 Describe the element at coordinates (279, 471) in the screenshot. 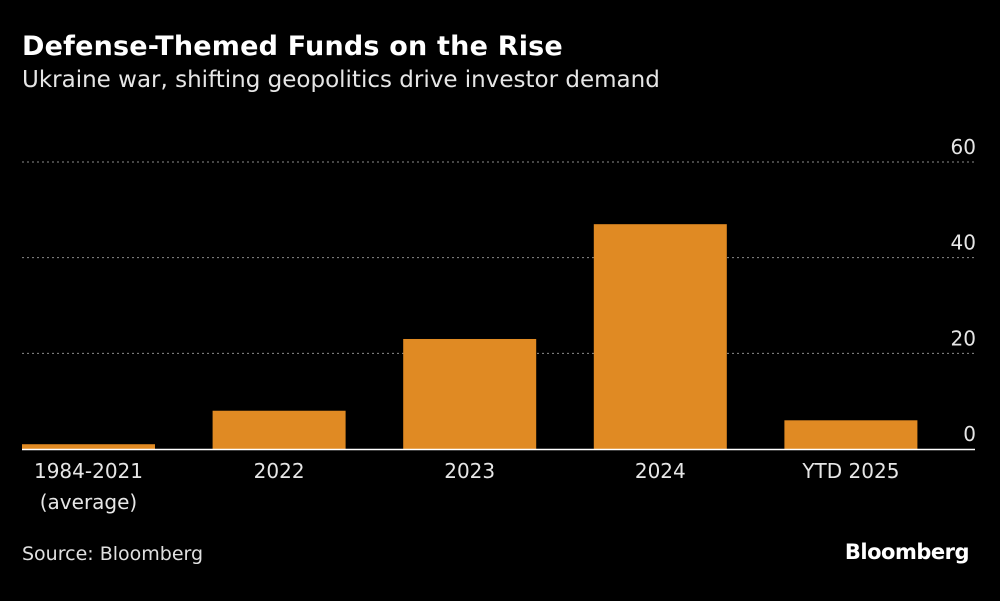

I see `x-tick-label: 2022` at that location.